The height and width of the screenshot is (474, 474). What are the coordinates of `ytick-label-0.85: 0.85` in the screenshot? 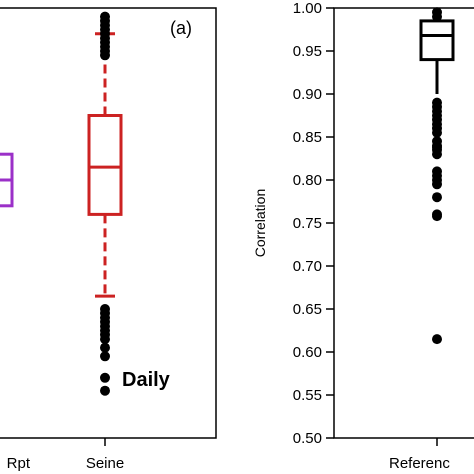 It's located at (307, 137).